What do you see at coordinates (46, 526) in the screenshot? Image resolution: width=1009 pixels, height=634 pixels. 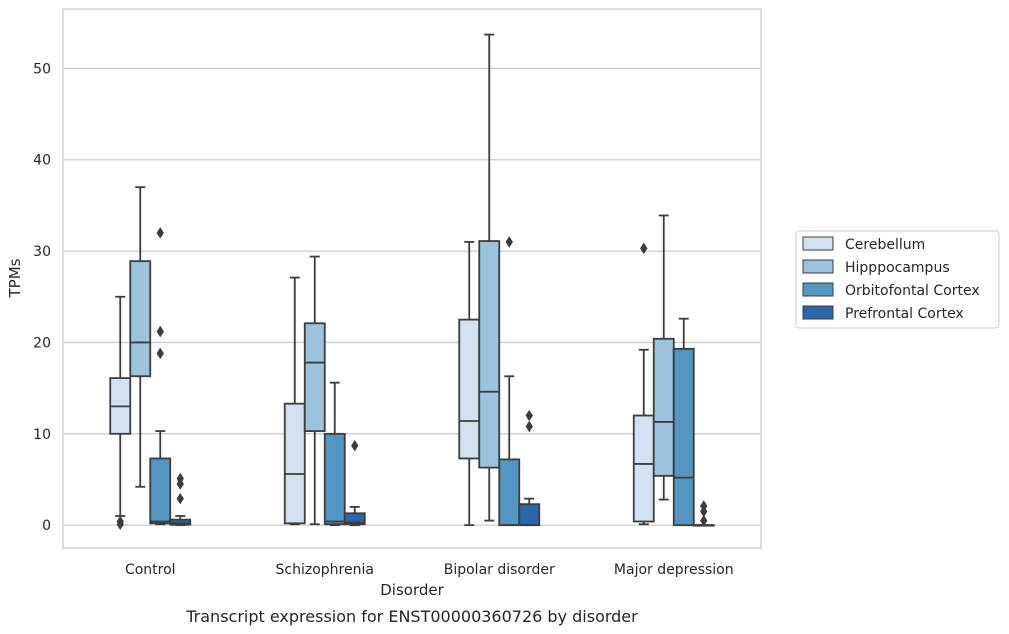 I see `y-tick-label: 0` at bounding box center [46, 526].